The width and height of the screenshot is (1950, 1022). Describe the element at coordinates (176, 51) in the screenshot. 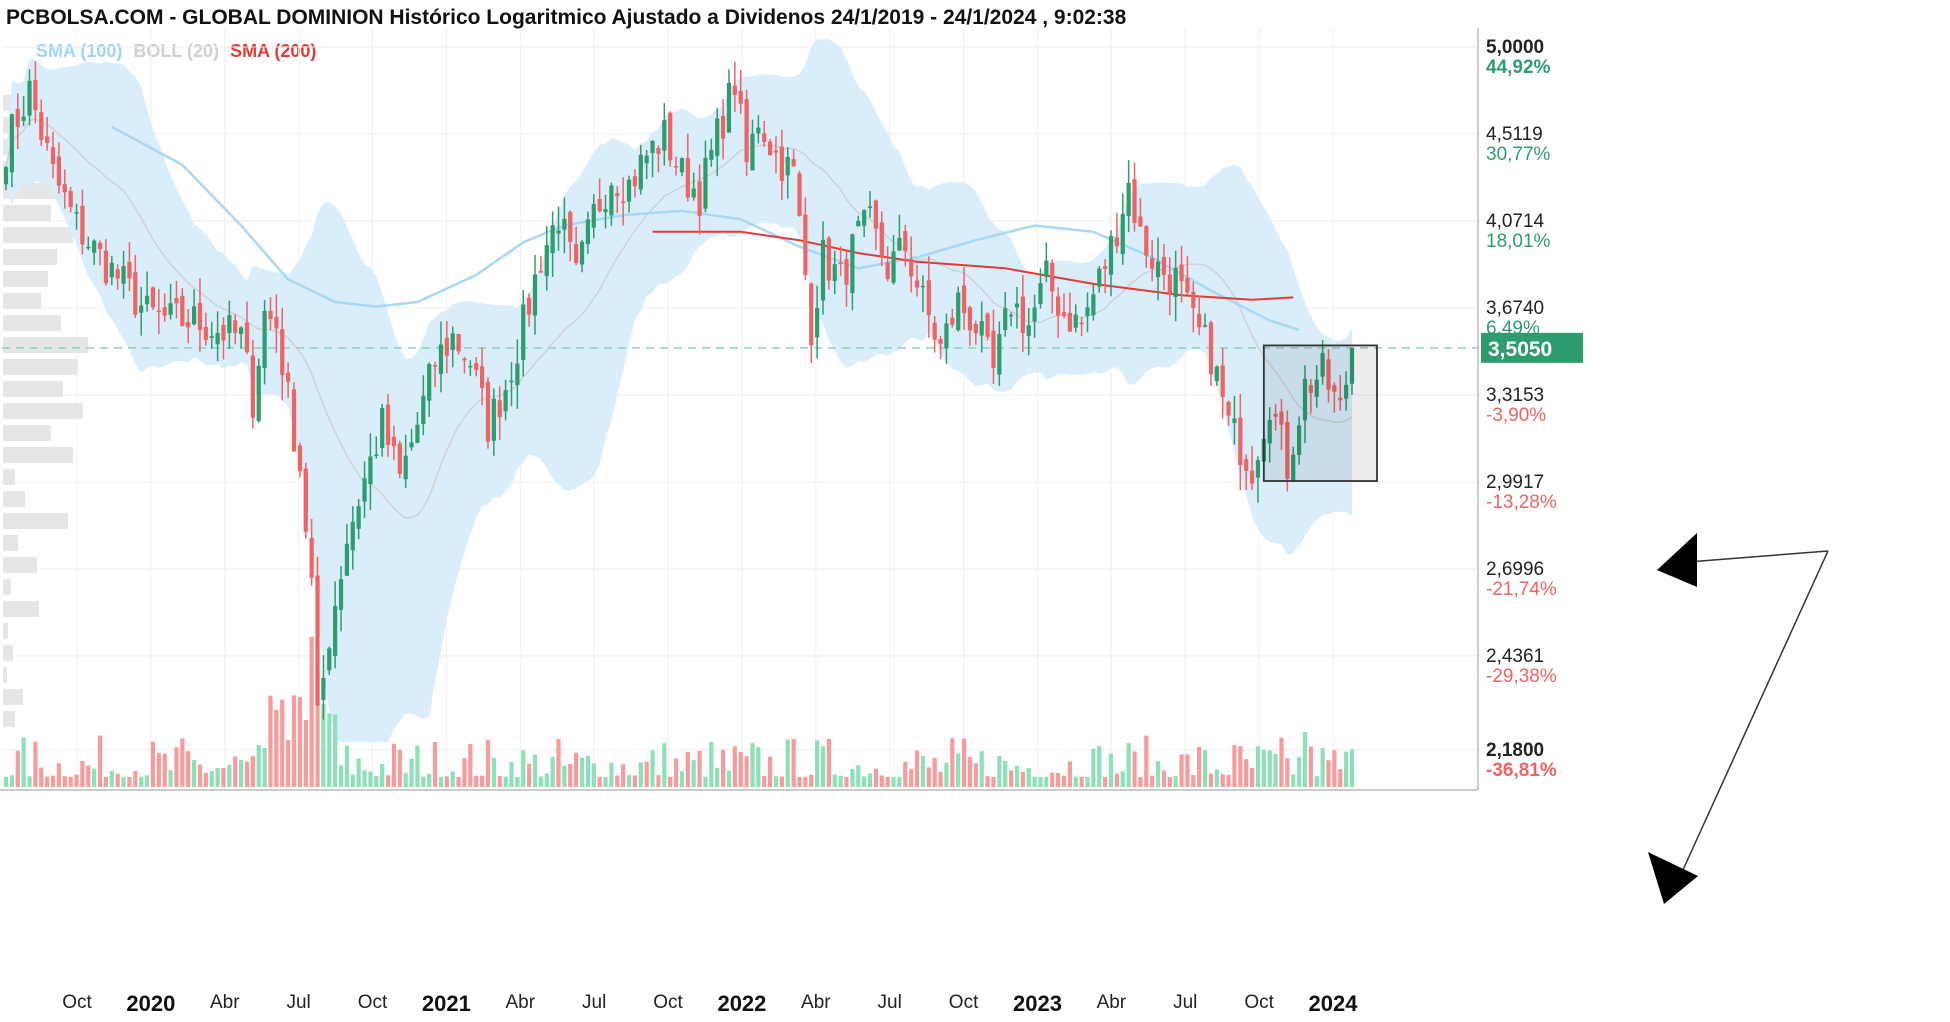

I see `legend-boll-20: BOLL (20)` at that location.